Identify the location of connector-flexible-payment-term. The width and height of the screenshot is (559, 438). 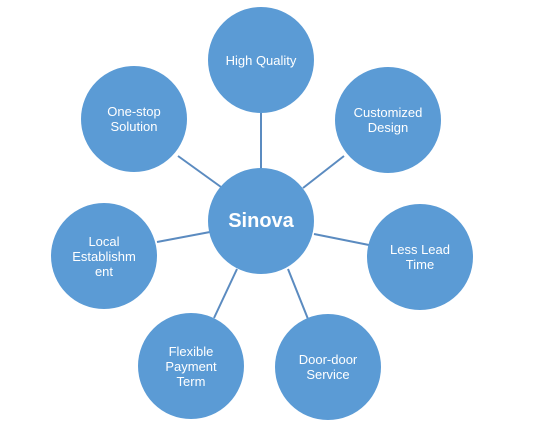
(225, 293).